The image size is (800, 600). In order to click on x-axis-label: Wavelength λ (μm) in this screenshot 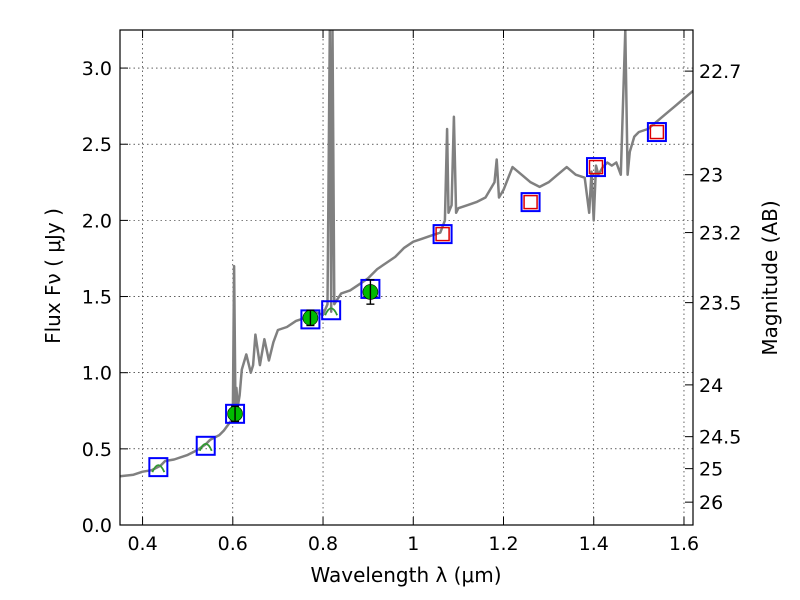, I will do `click(405, 575)`.